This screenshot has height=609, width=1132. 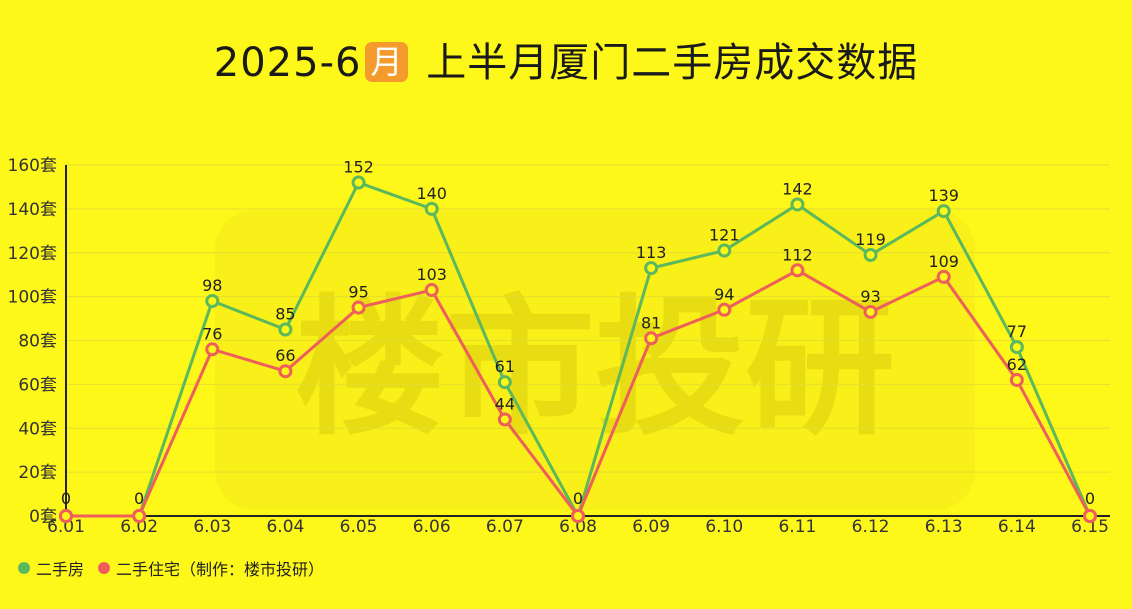 I want to click on x-tick-label: 6.03, so click(x=212, y=527).